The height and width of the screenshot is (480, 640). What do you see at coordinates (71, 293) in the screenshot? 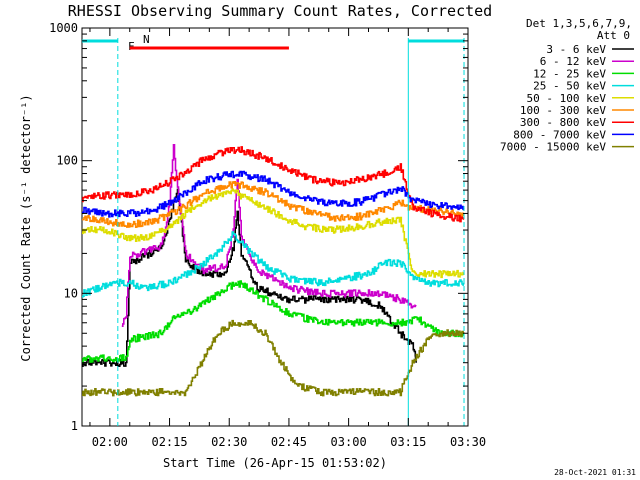
I see `y-tick-label-1: 10` at bounding box center [71, 293].